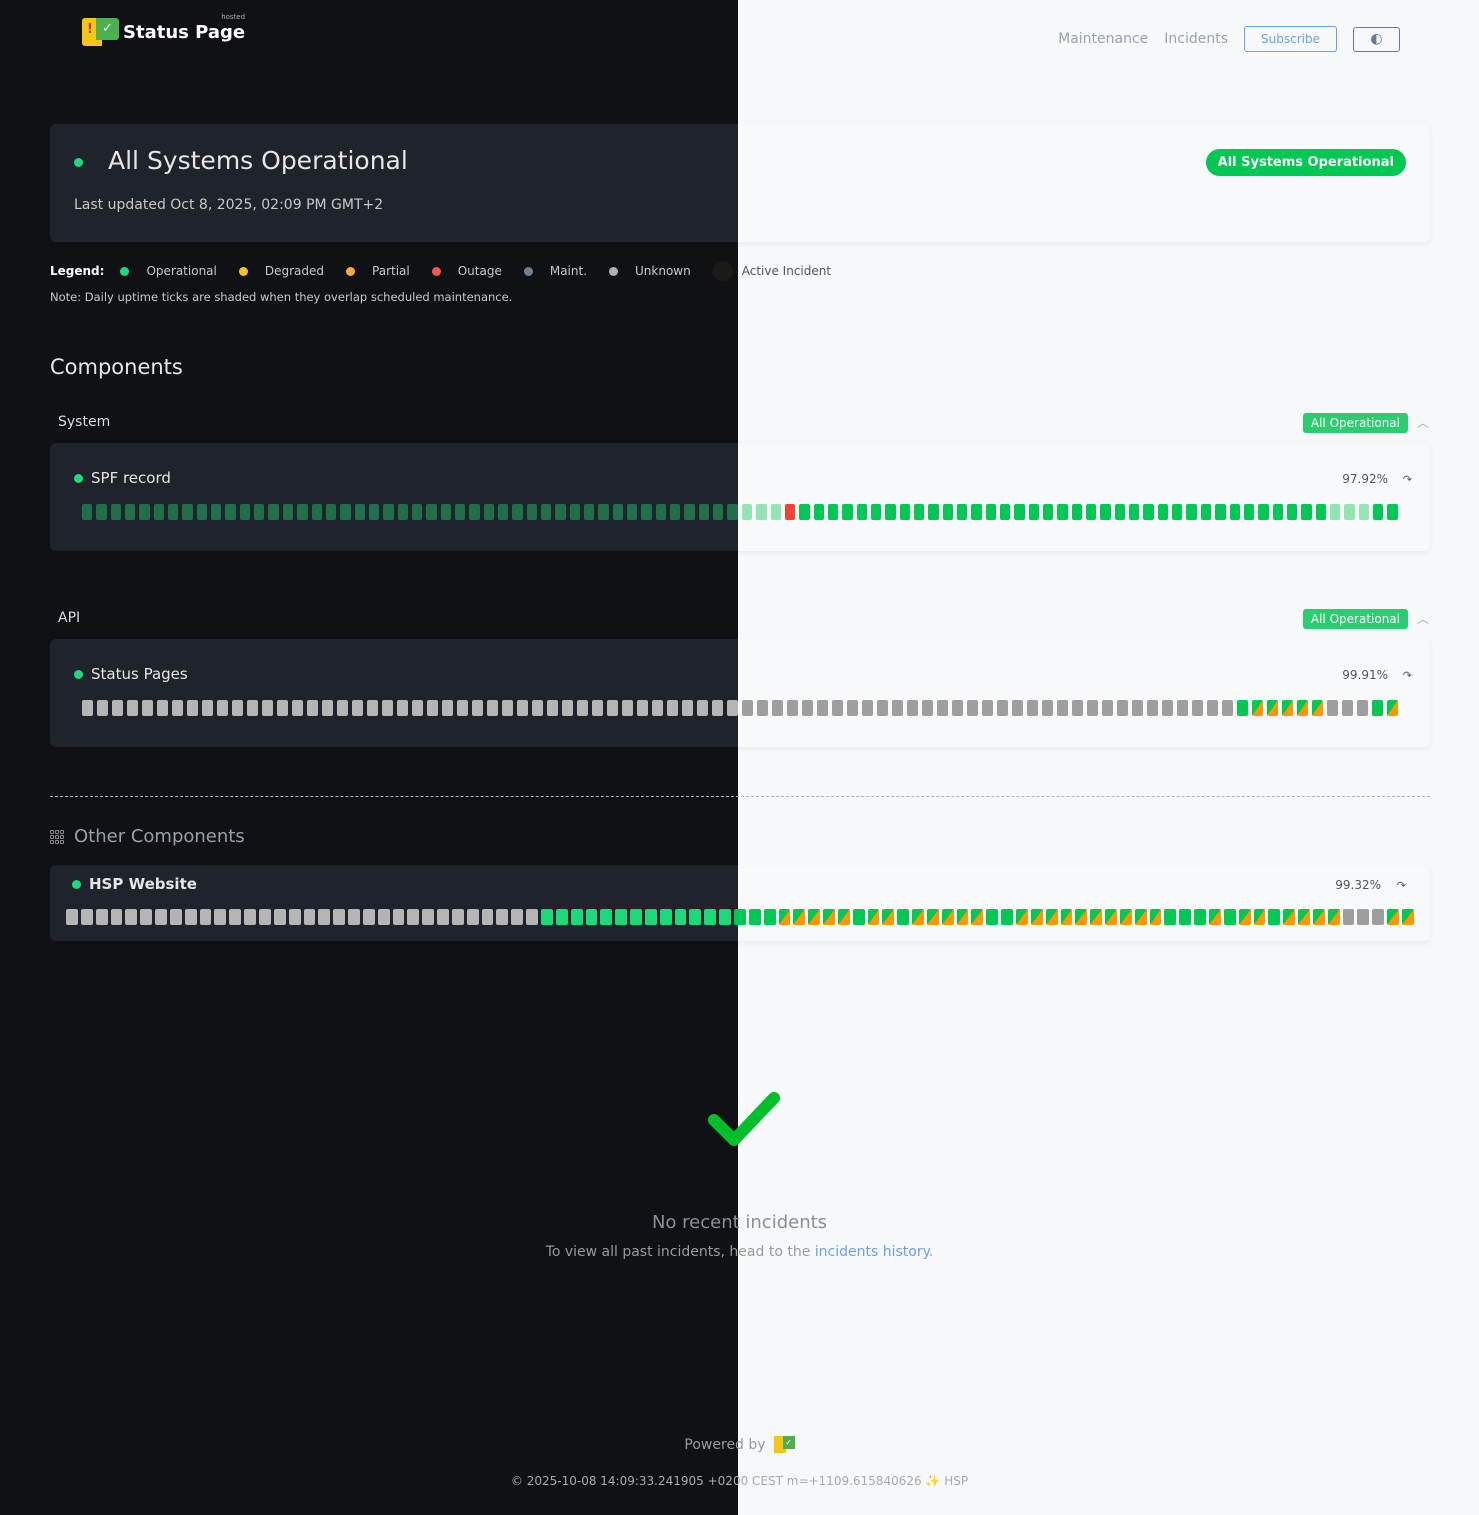  I want to click on incidents-history-link: incidents history, so click(871, 1252).